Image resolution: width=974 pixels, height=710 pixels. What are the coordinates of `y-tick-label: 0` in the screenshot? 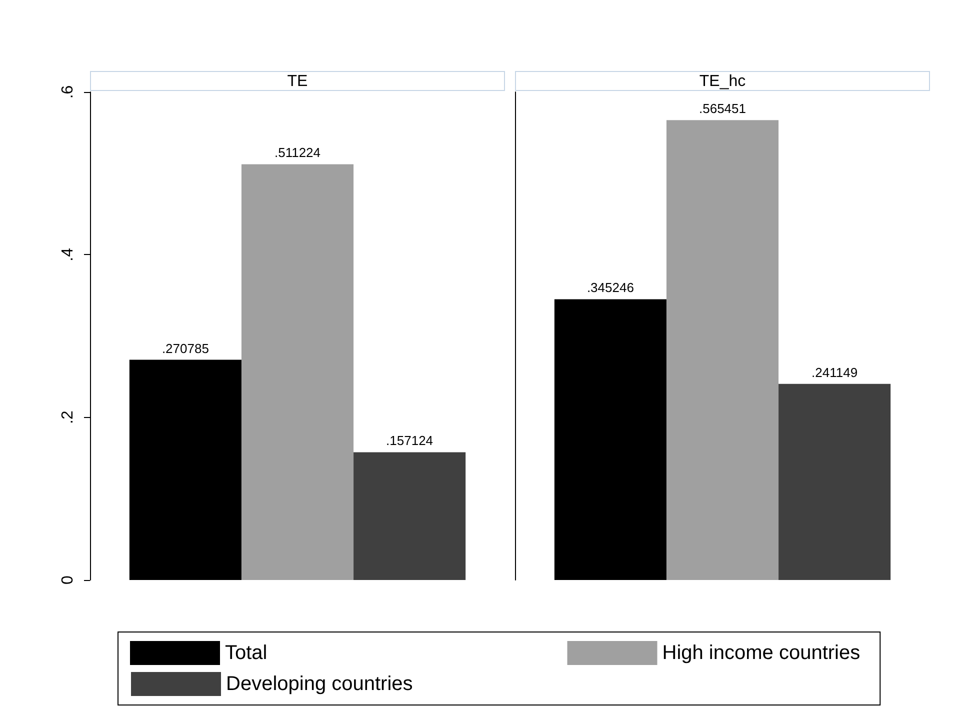 It's located at (68, 579).